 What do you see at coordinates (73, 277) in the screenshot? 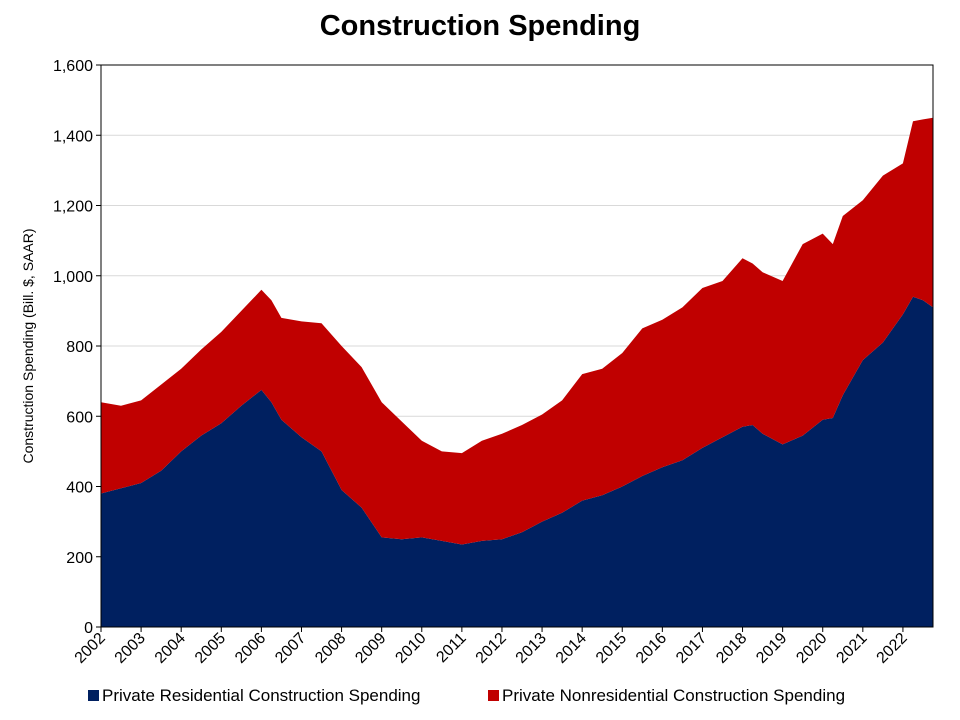
I see `y-tick-label: 1,000` at bounding box center [73, 277].